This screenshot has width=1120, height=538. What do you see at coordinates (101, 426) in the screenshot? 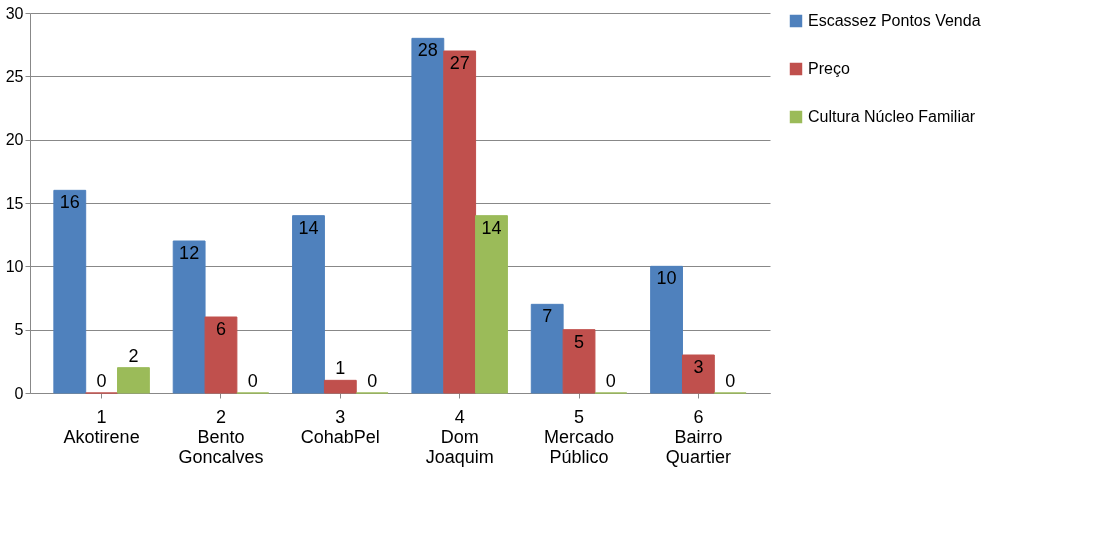
I see `x-tick-label: 1 Akotirene` at bounding box center [101, 426].